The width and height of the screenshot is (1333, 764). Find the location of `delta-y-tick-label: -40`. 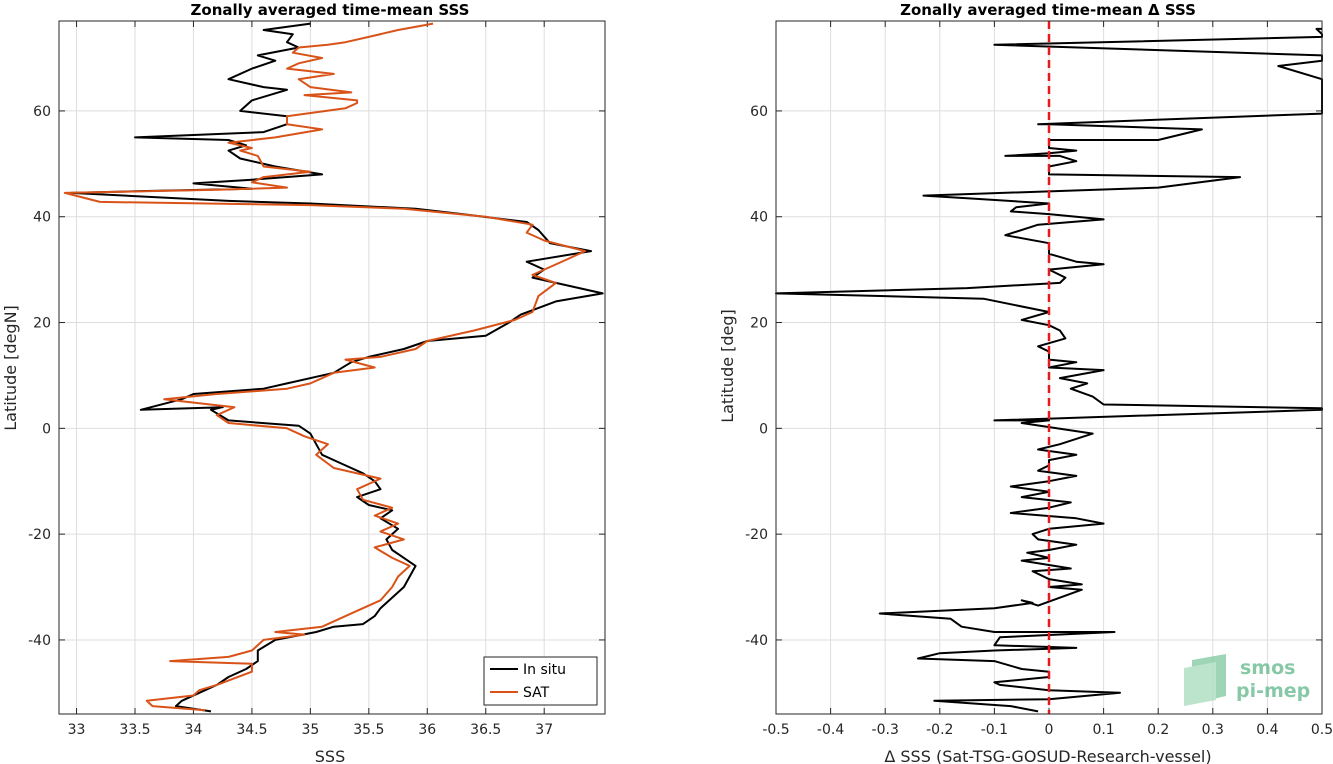

delta-y-tick-label: -40 is located at coordinates (756, 641).